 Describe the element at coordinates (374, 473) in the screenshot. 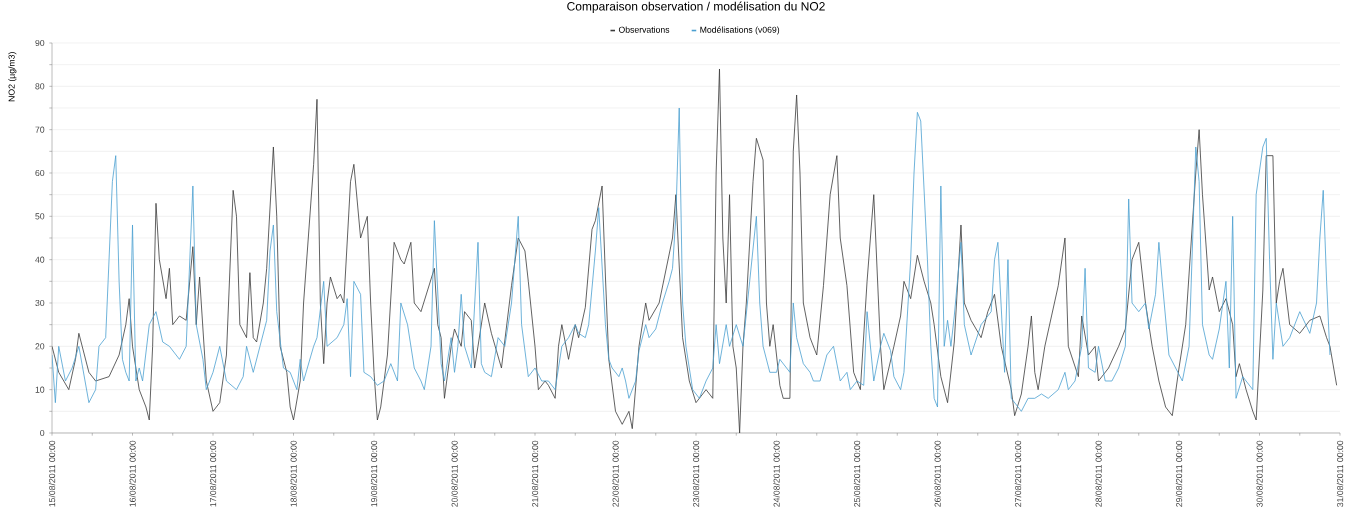

I see `x-tick-label: 19/08/2011 00:00` at that location.